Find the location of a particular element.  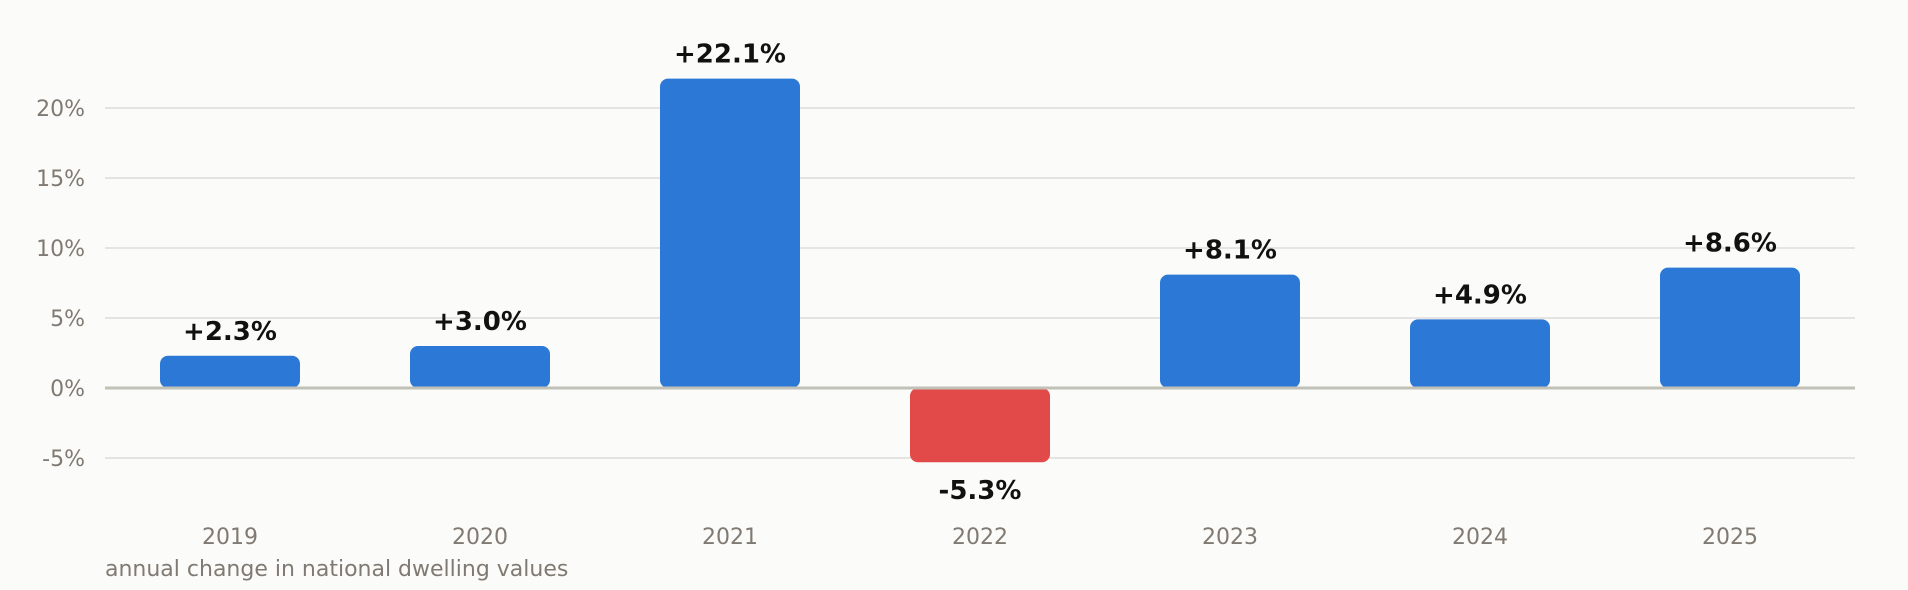

y-tick-label: 5% is located at coordinates (67, 319).